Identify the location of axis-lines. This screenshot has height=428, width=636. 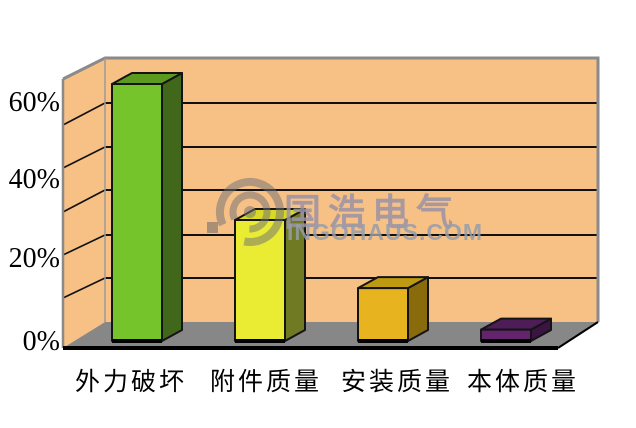
(331, 335).